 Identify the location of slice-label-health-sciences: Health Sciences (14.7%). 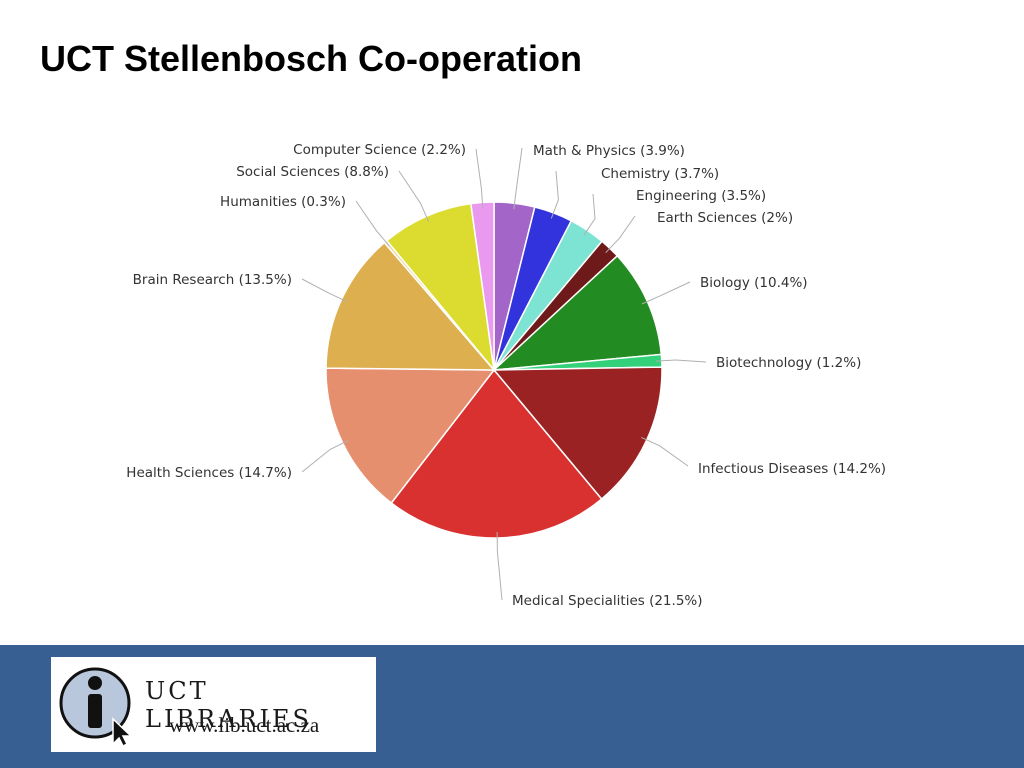
(209, 473).